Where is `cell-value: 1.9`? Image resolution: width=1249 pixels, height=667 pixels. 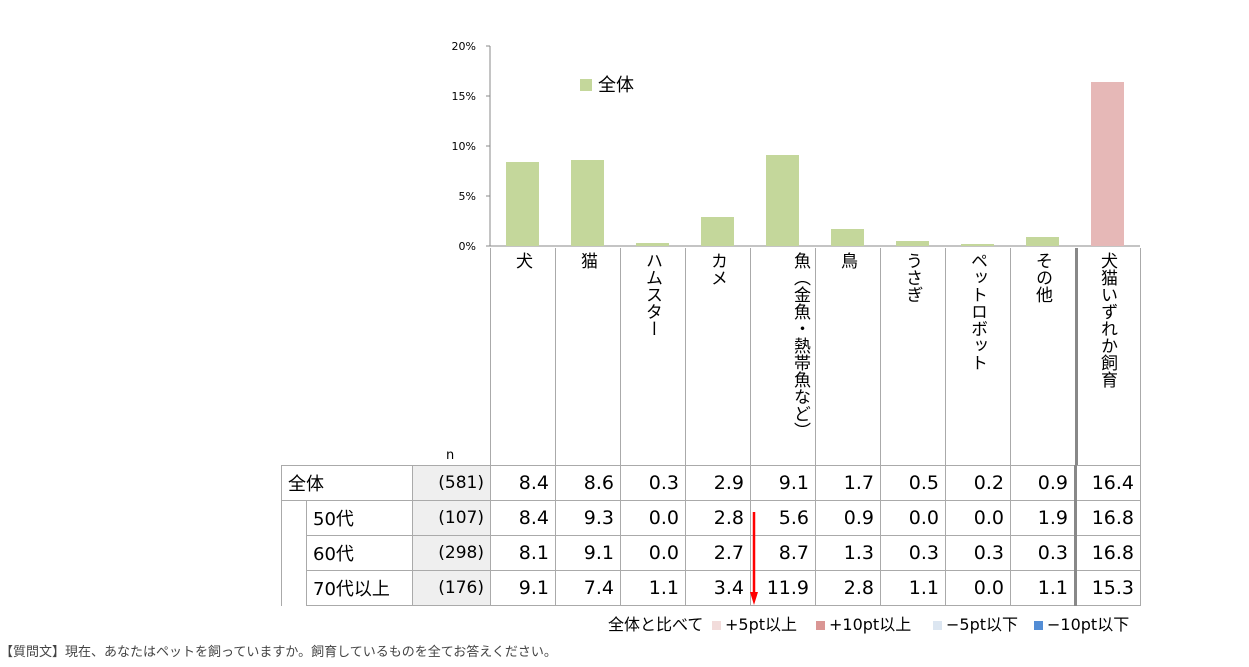 cell-value: 1.9 is located at coordinates (1043, 518).